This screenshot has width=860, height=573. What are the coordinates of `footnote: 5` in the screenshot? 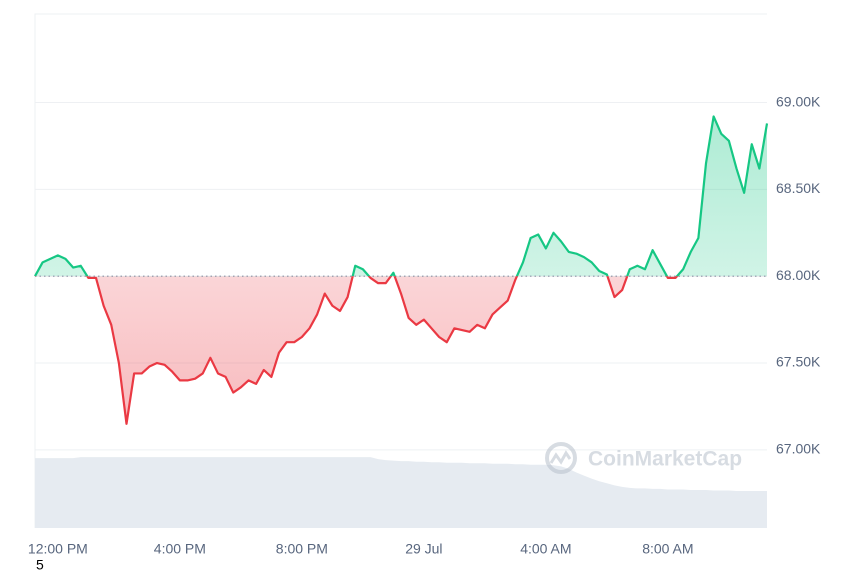 It's located at (40, 565).